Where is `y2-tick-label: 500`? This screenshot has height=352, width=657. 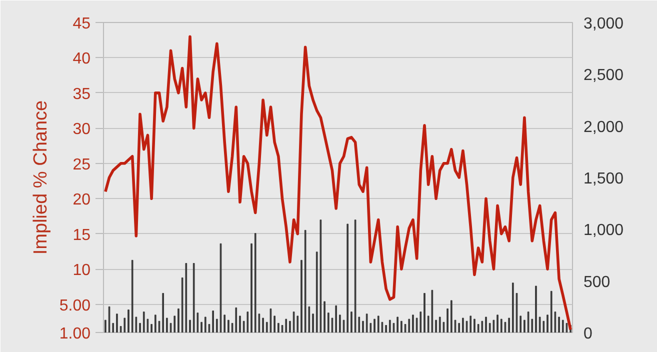
y2-tick-label: 500 is located at coordinates (597, 282).